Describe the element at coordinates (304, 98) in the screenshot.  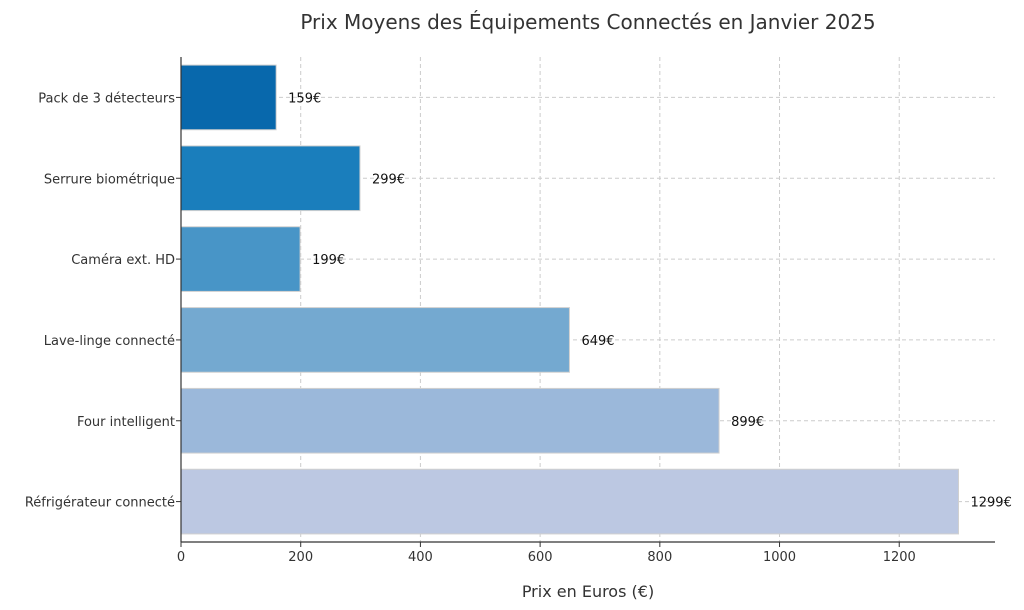
I see `data-label: 159€` at that location.